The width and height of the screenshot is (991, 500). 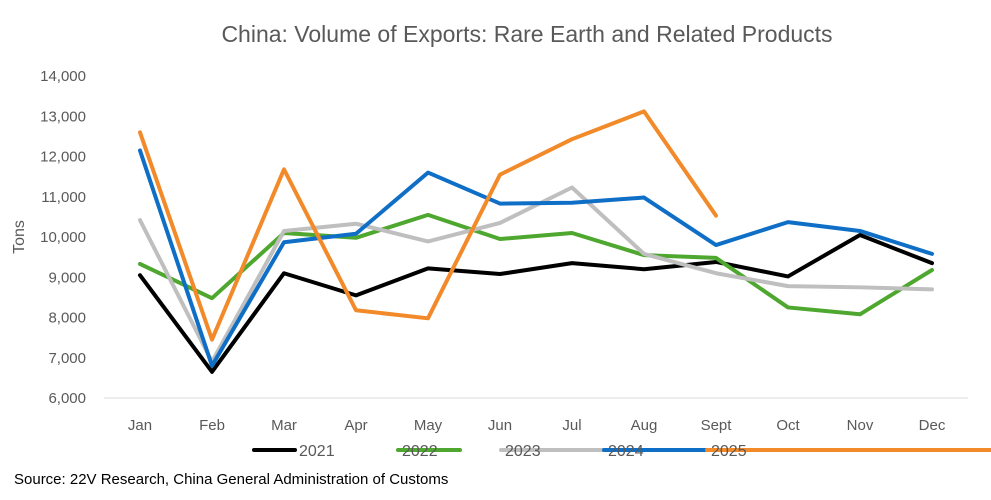 What do you see at coordinates (63, 76) in the screenshot?
I see `y-tick-label: 14,000` at bounding box center [63, 76].